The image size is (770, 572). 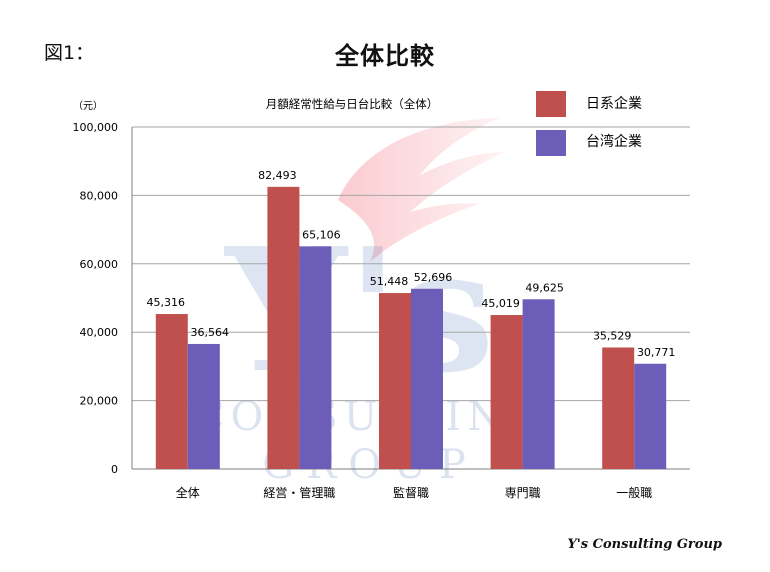 What do you see at coordinates (299, 492) in the screenshot?
I see `x-tick-label: 経営・管理職` at bounding box center [299, 492].